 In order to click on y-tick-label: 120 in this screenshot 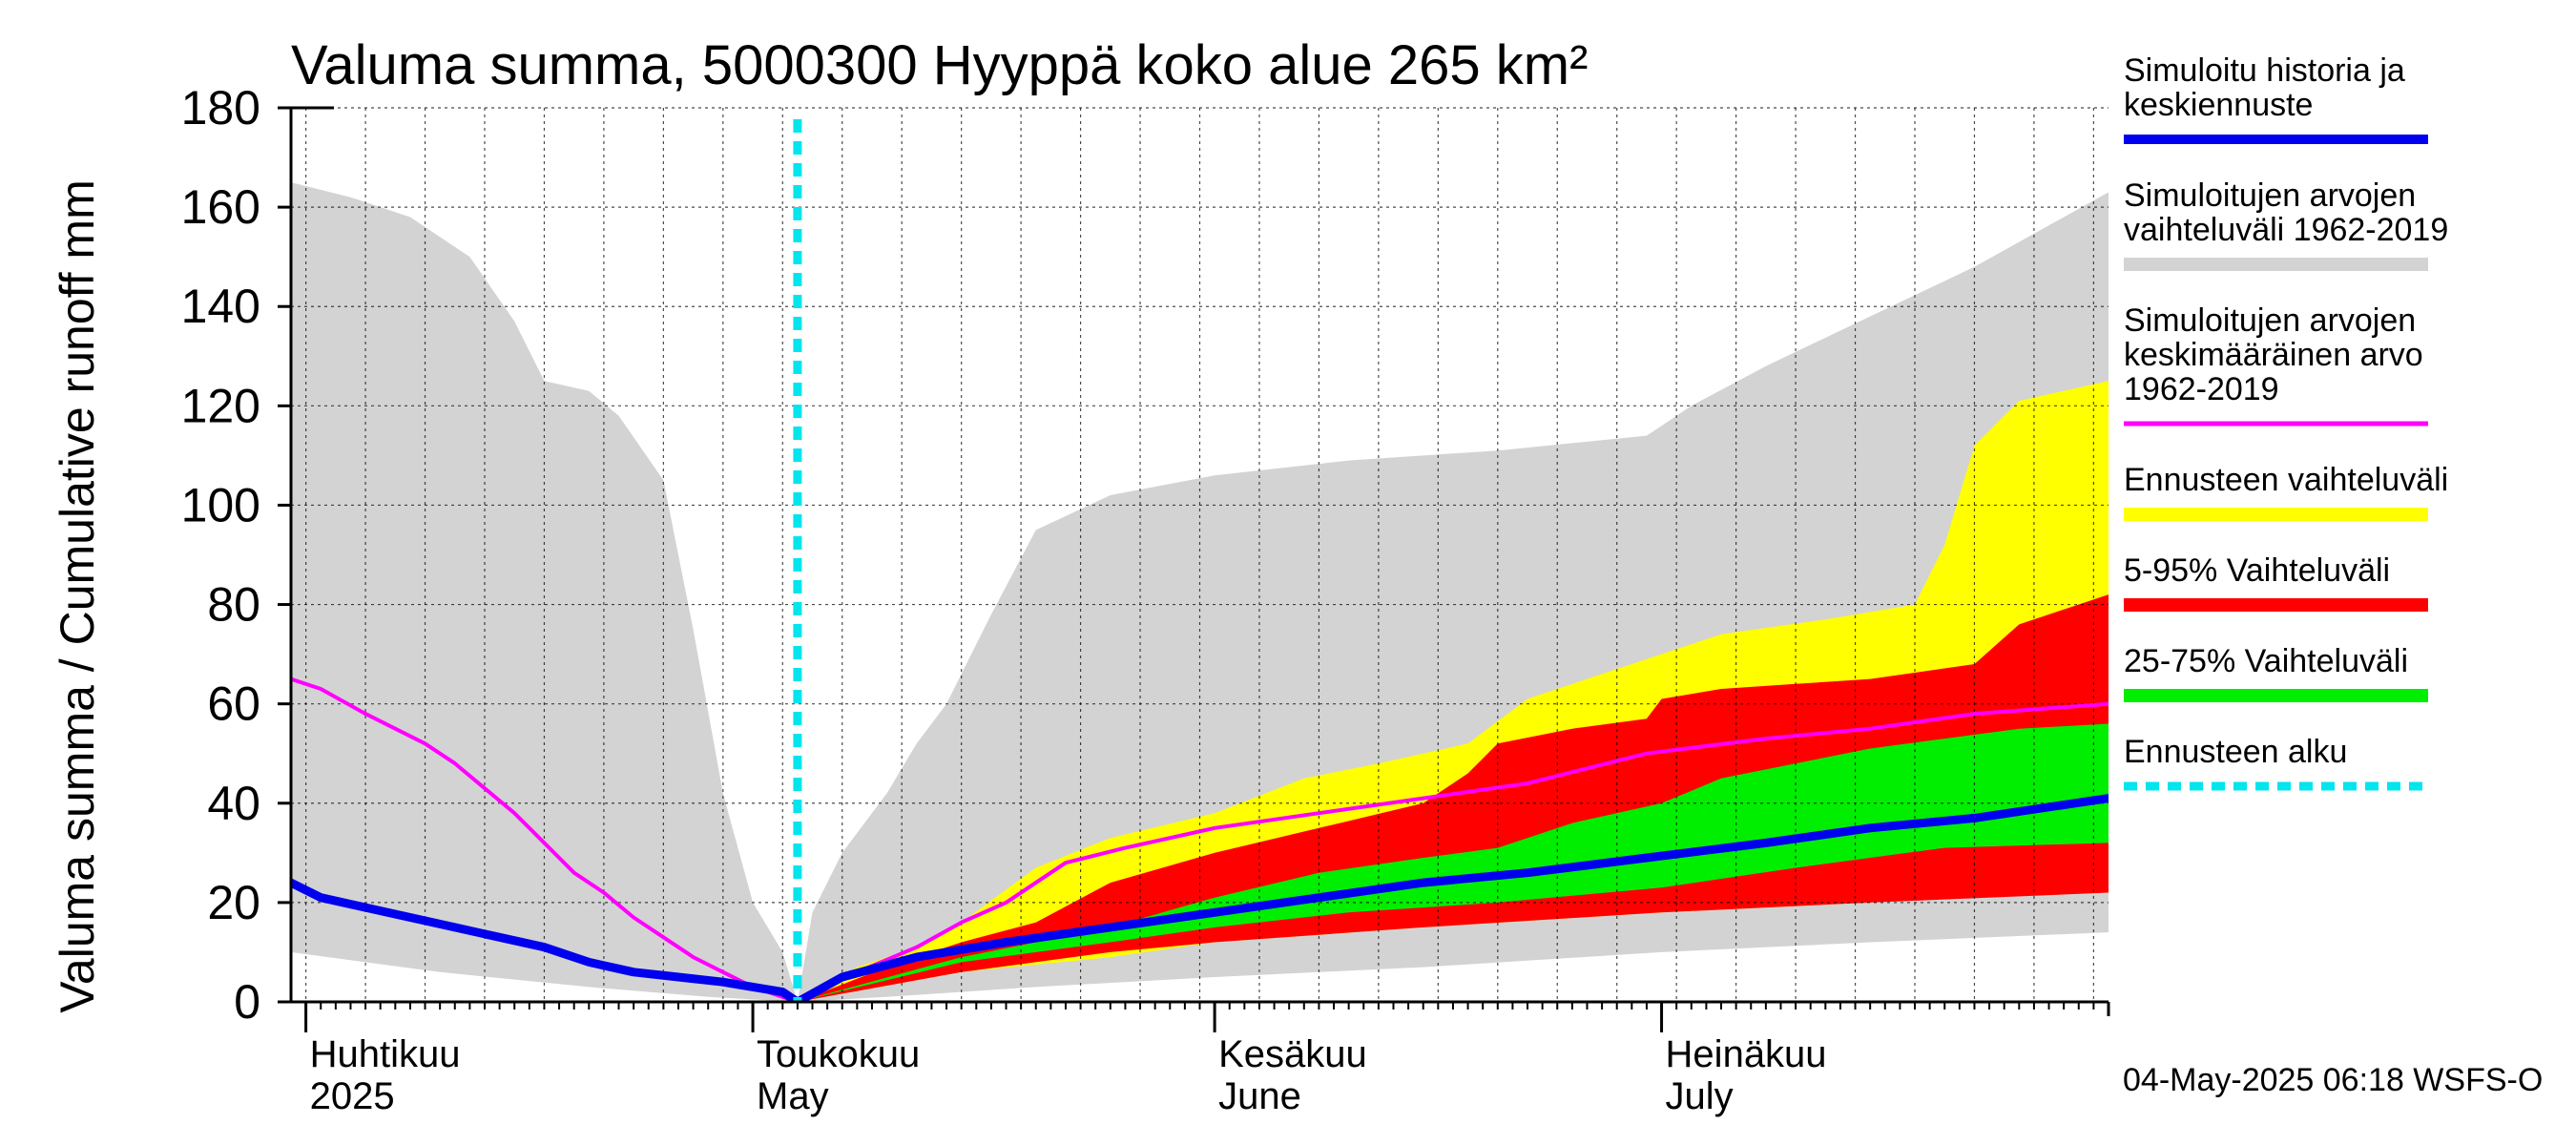, I will do `click(220, 405)`.